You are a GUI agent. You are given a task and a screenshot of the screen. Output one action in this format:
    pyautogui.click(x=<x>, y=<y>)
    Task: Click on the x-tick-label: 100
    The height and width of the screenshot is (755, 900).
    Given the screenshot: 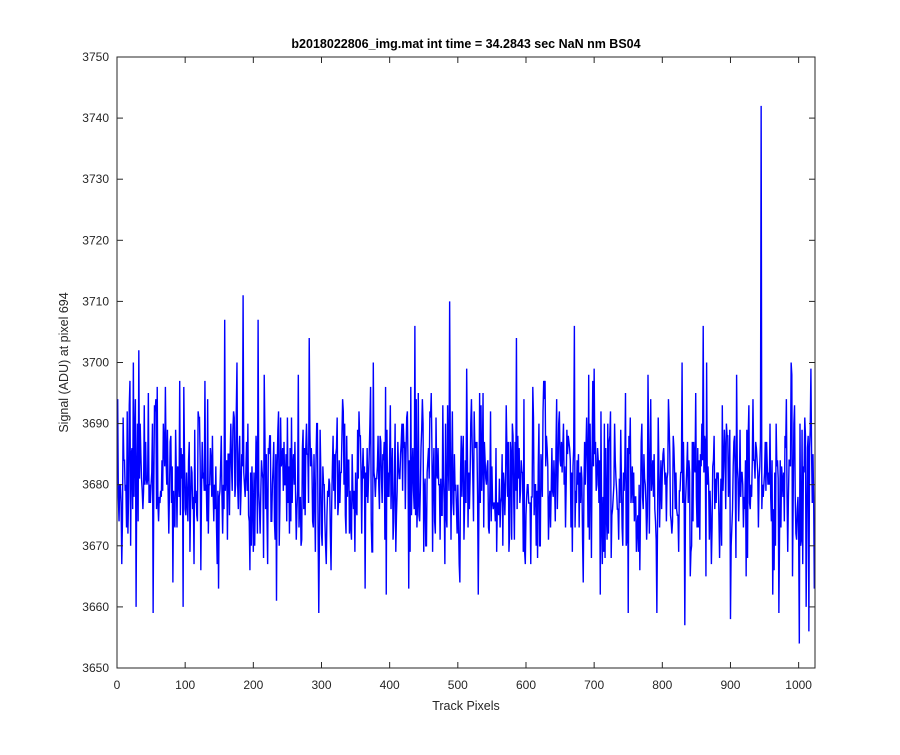 What is the action you would take?
    pyautogui.click(x=185, y=685)
    